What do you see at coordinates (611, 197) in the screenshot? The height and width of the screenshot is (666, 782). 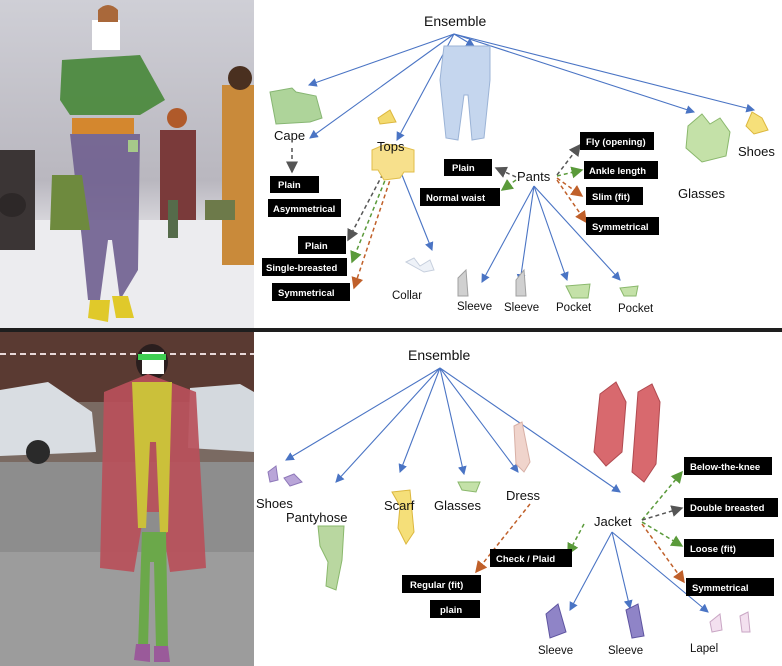 I see `tag-pants-slim: Slim (fit)` at bounding box center [611, 197].